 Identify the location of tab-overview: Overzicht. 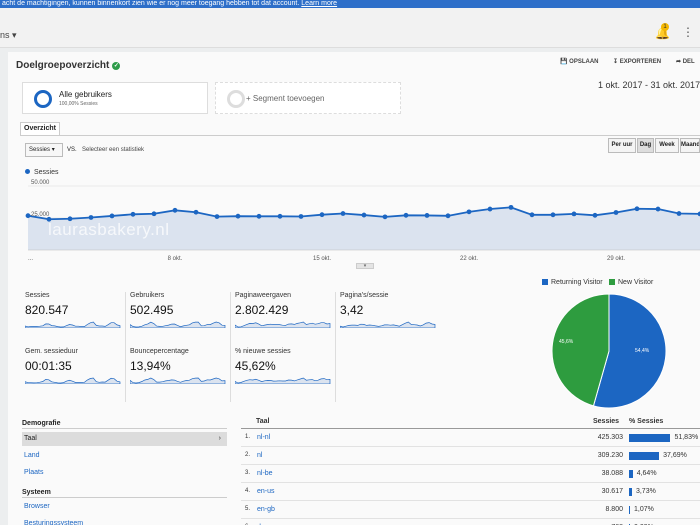
(40, 128).